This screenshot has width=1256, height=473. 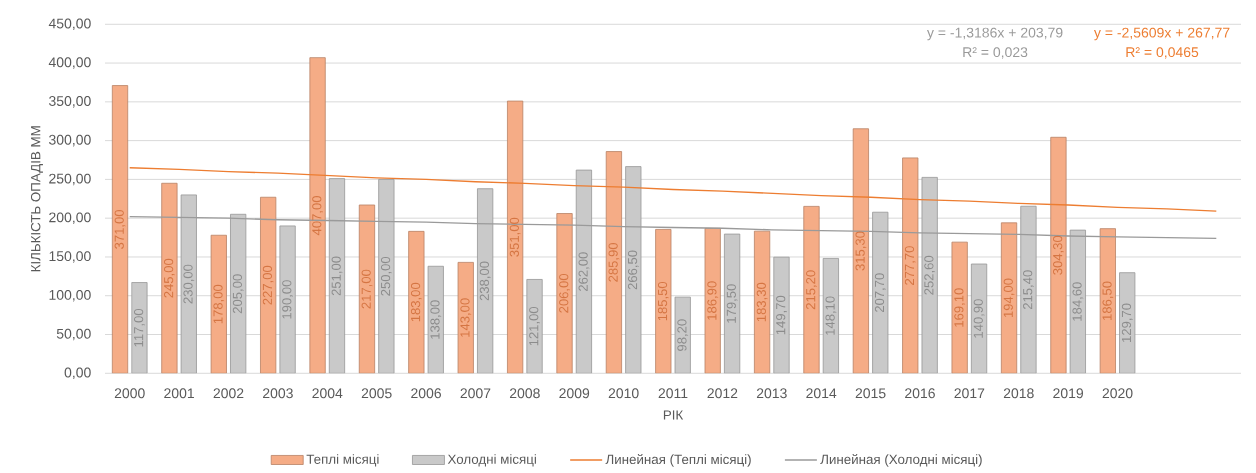 I want to click on legend-label: Холодні місяці, so click(x=491, y=460).